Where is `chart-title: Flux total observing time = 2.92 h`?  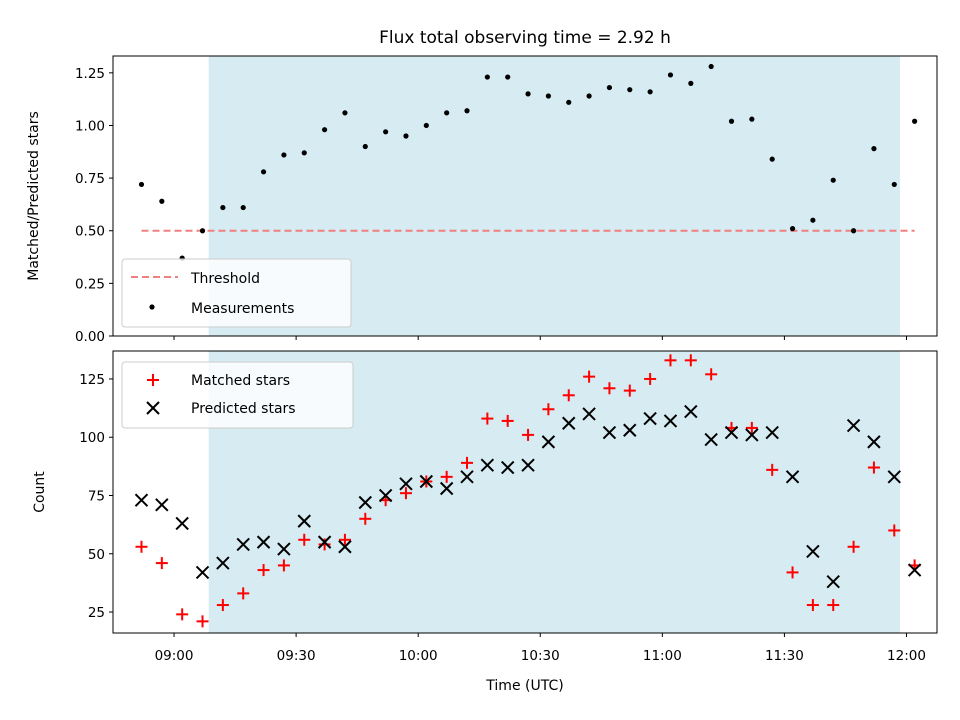
chart-title: Flux total observing time = 2.92 h is located at coordinates (525, 38).